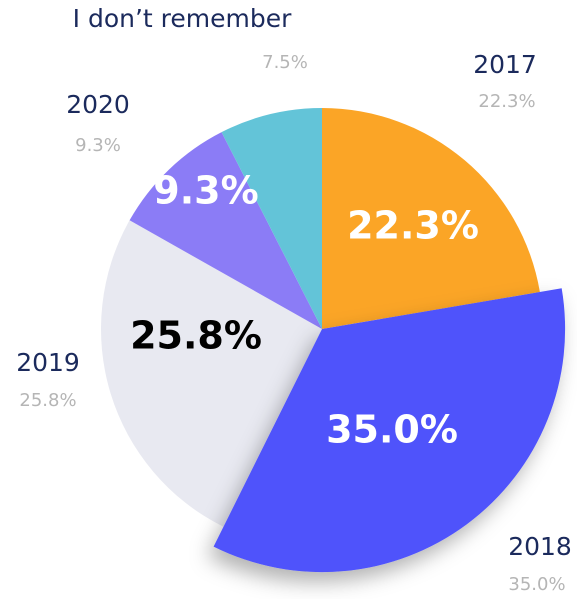 The height and width of the screenshot is (599, 577). Describe the element at coordinates (98, 104) in the screenshot. I see `legend-label: 2020` at that location.